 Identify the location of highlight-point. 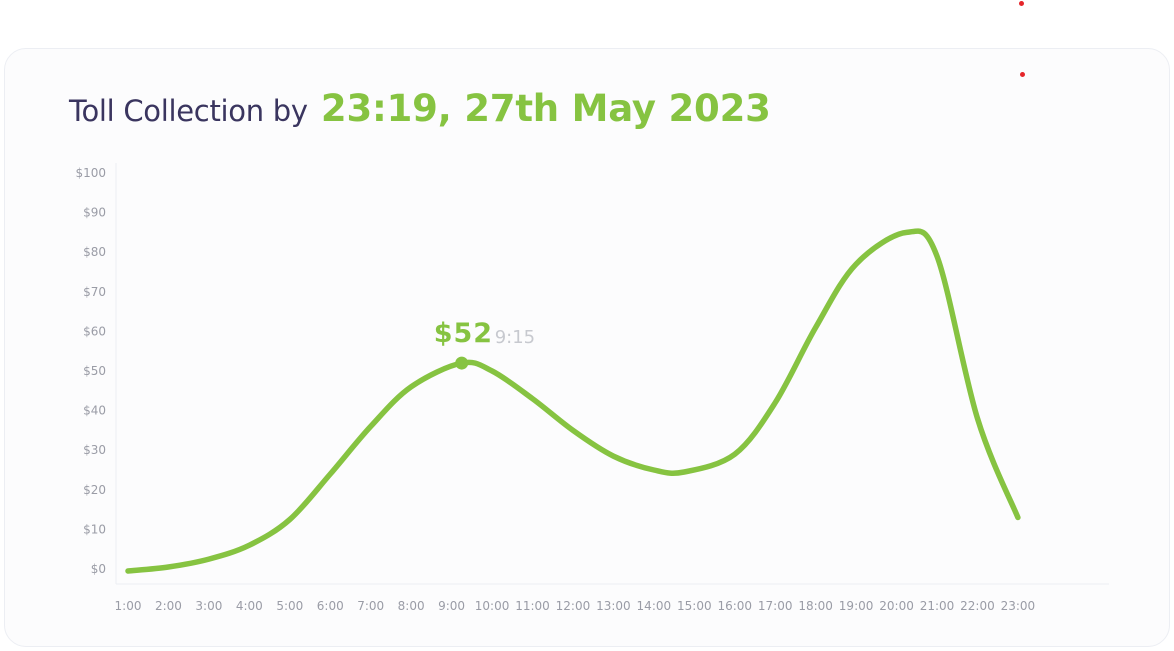
(462, 363).